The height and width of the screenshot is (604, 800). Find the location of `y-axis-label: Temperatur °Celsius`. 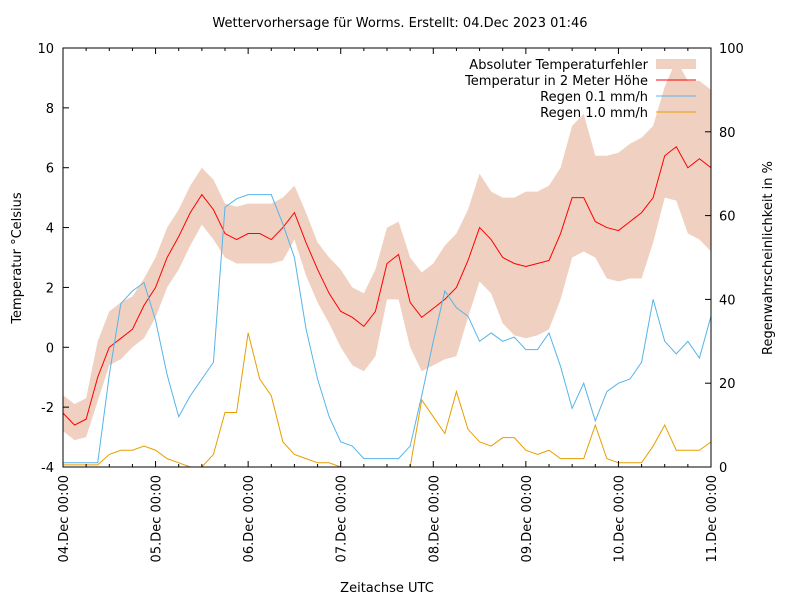

y-axis-label: Temperatur °Celsius is located at coordinates (17, 258).